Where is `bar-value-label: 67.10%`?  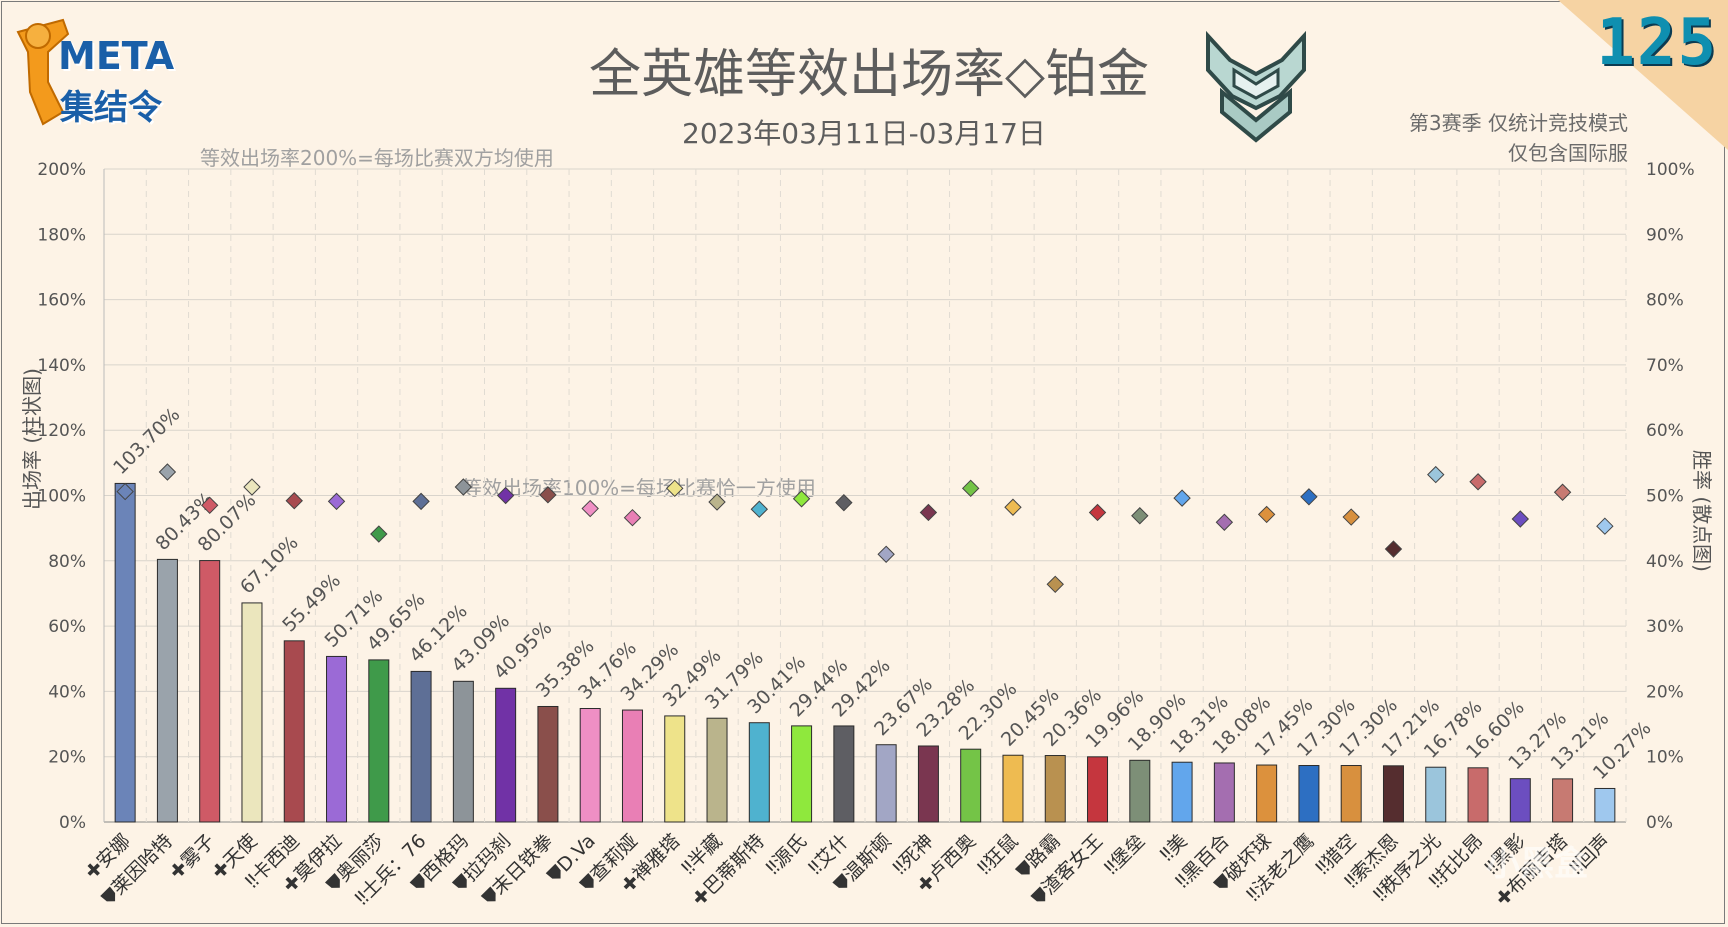 bar-value-label: 67.10% is located at coordinates (269, 565).